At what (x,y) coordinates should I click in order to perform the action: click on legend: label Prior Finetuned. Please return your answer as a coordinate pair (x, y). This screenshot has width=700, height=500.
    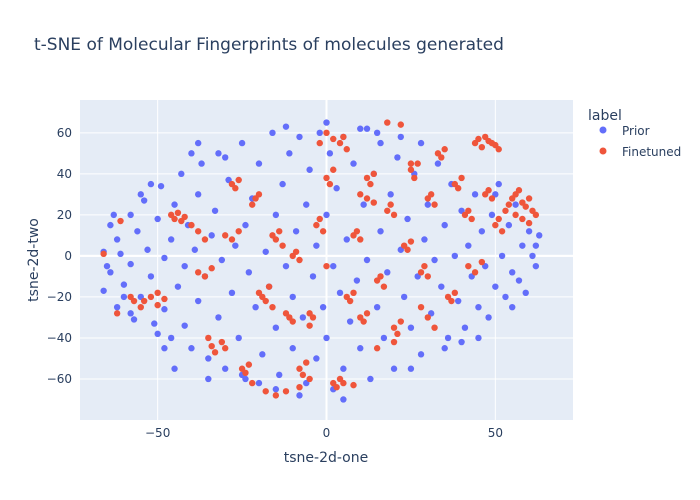
    Looking at the image, I should click on (634, 133).